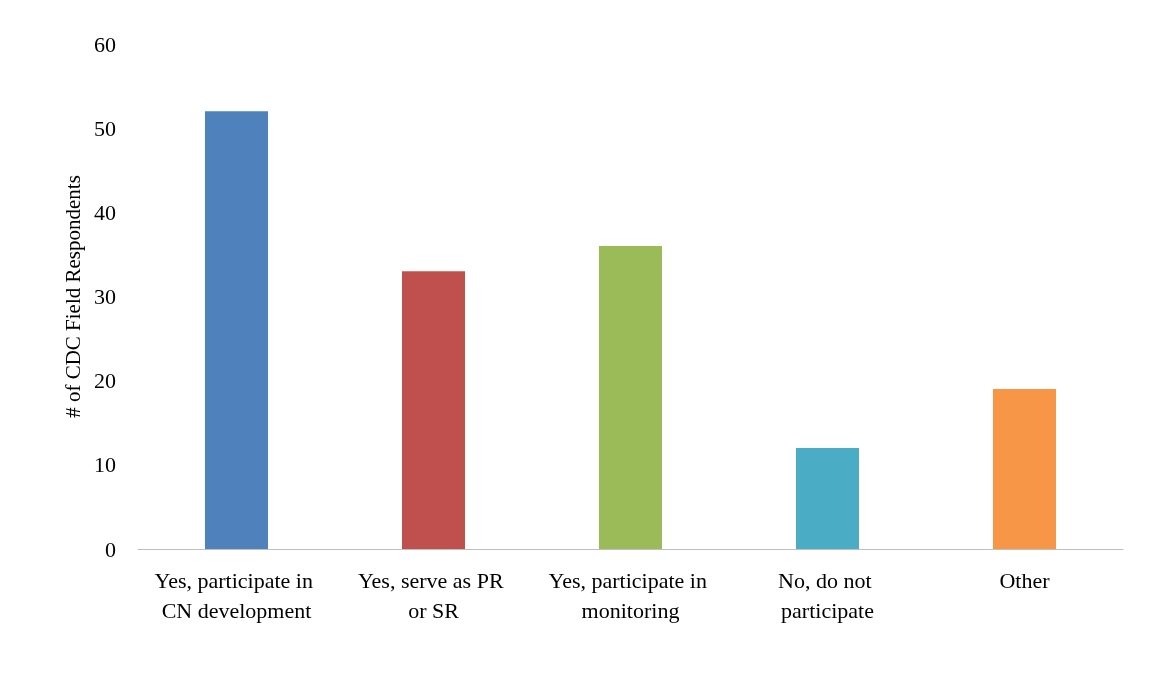 This screenshot has height=673, width=1149. Describe the element at coordinates (1025, 580) in the screenshot. I see `x-tick-label: Other` at that location.